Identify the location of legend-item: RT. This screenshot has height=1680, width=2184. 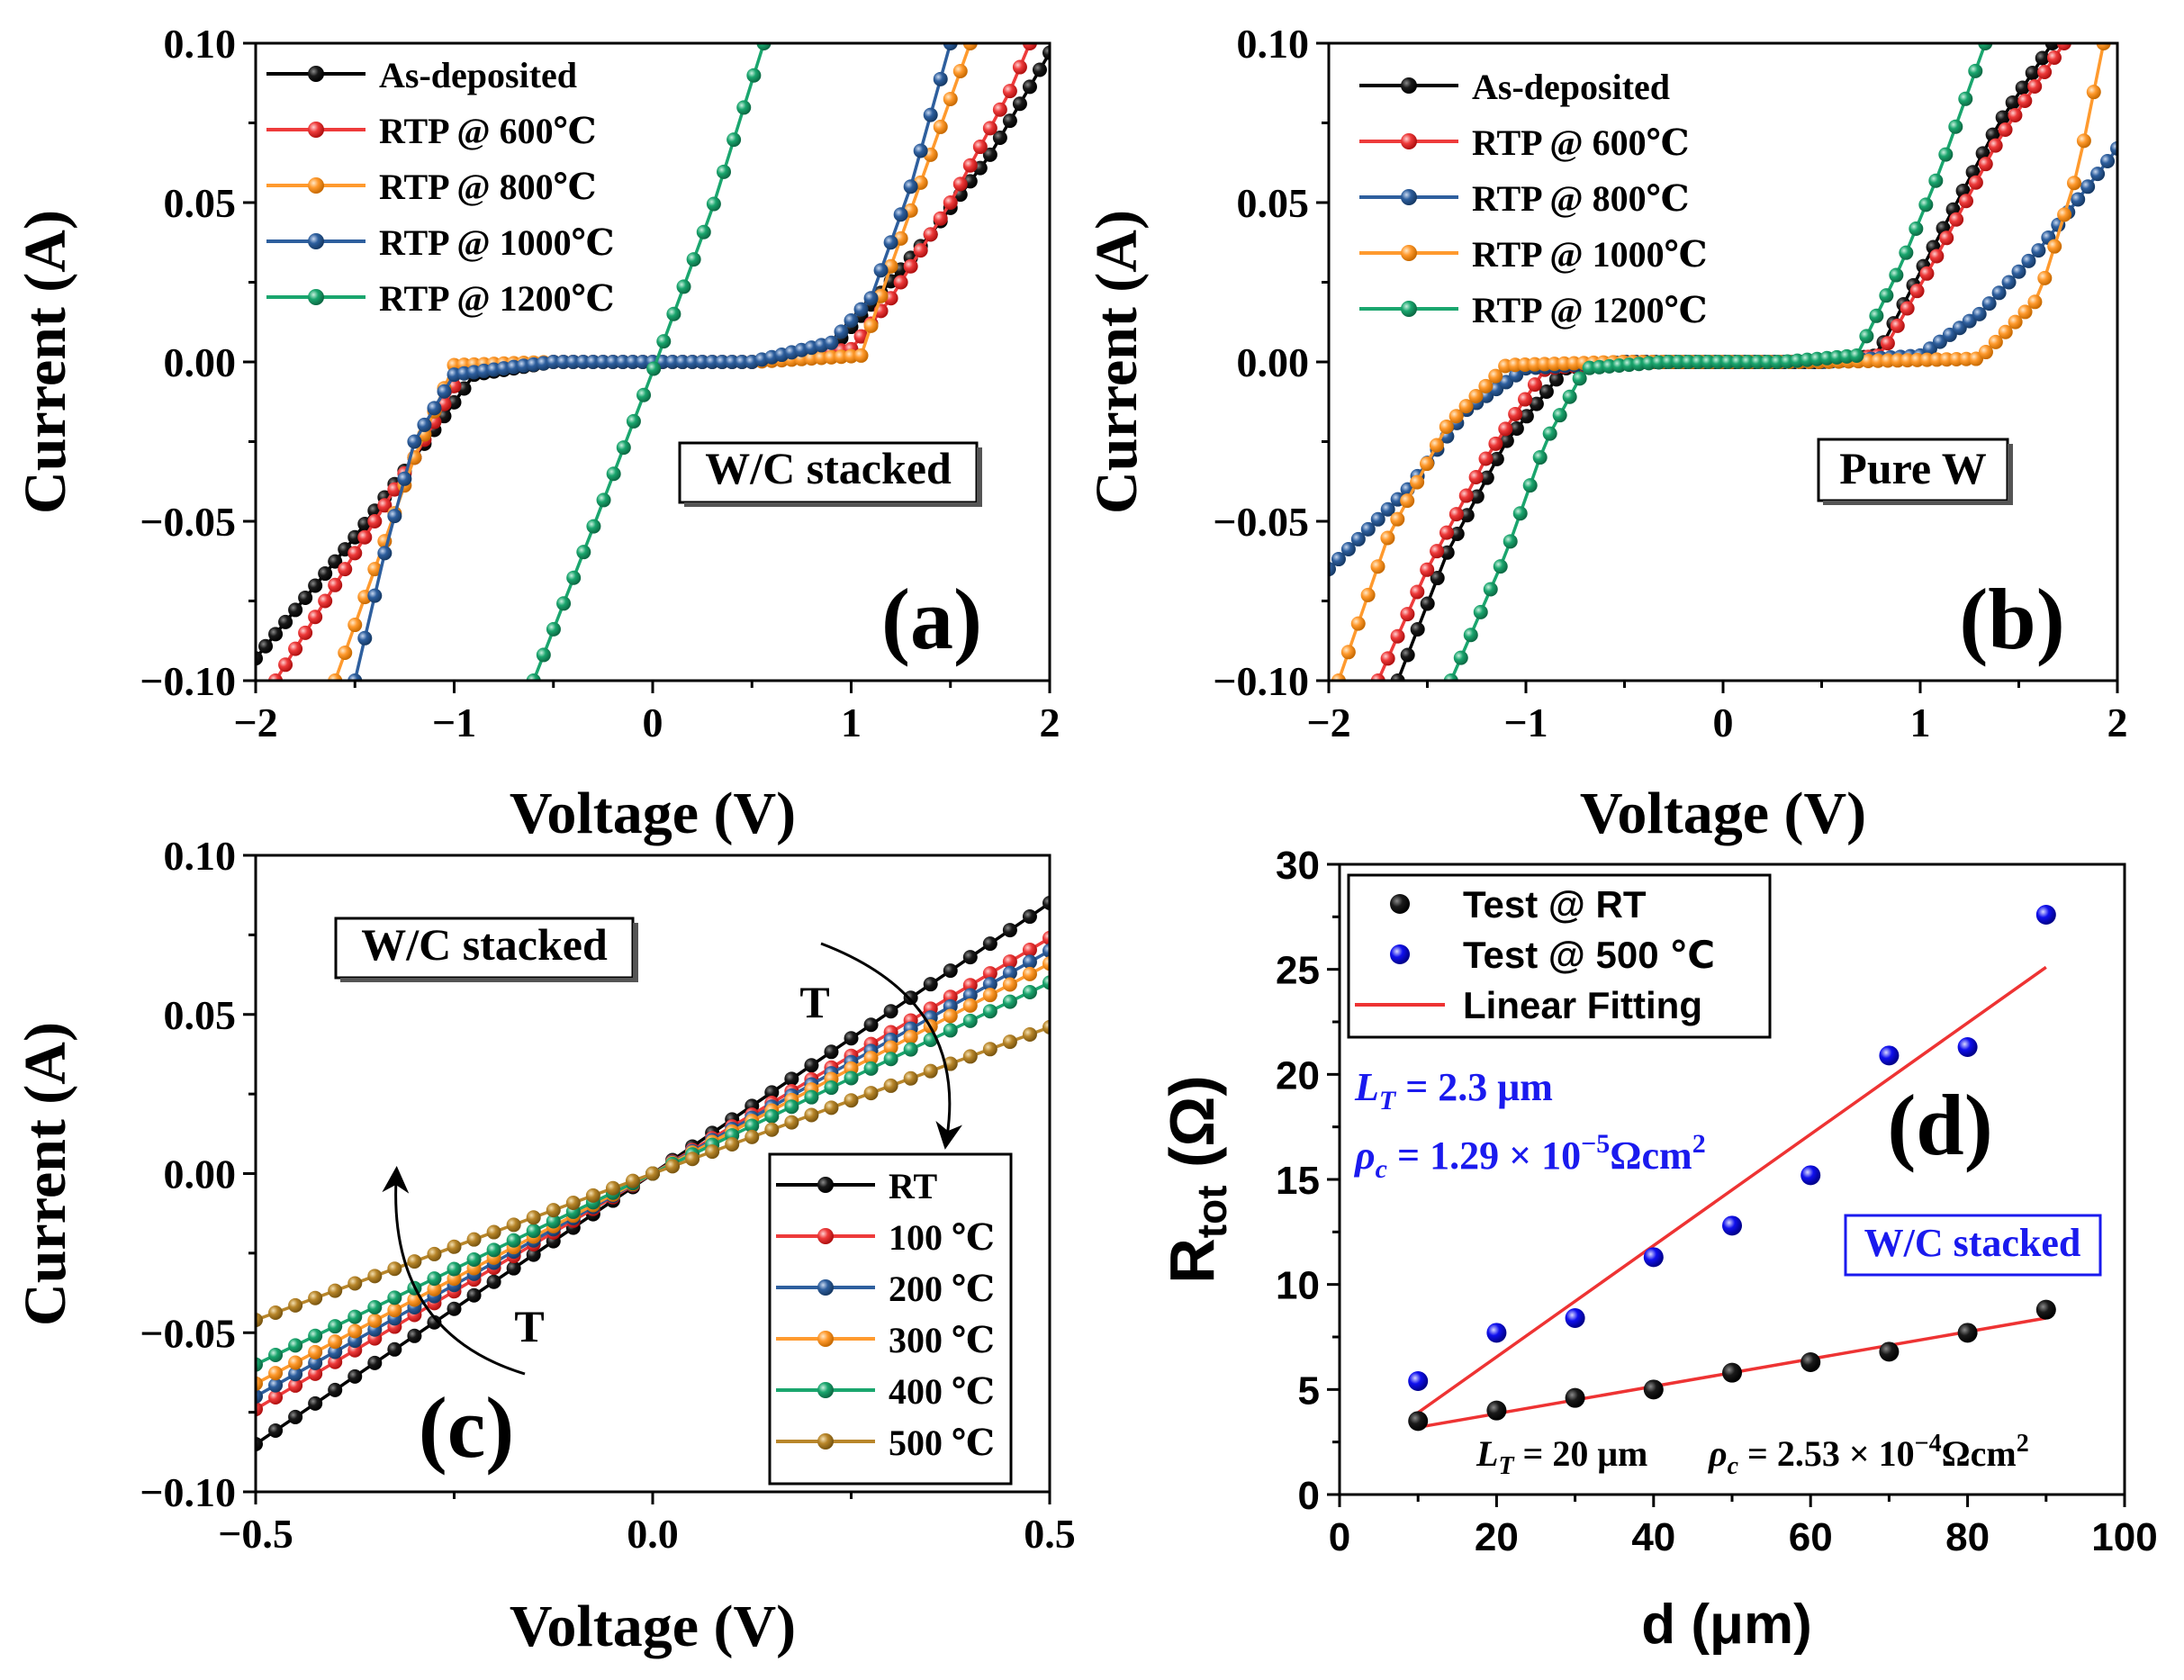
(856, 1186).